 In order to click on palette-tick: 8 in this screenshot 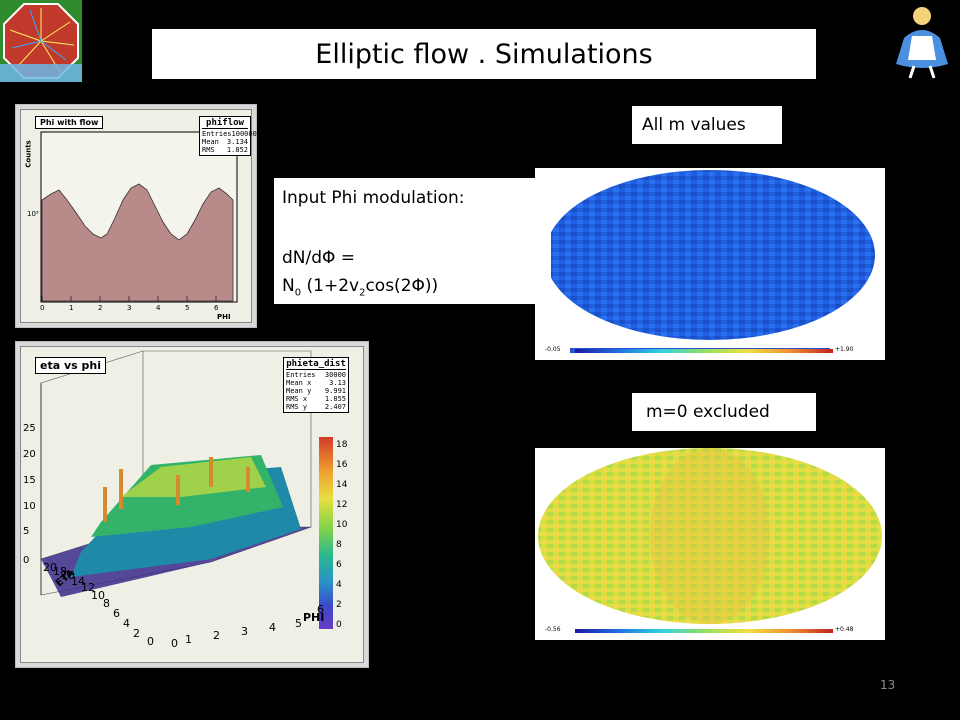, I will do `click(339, 545)`.